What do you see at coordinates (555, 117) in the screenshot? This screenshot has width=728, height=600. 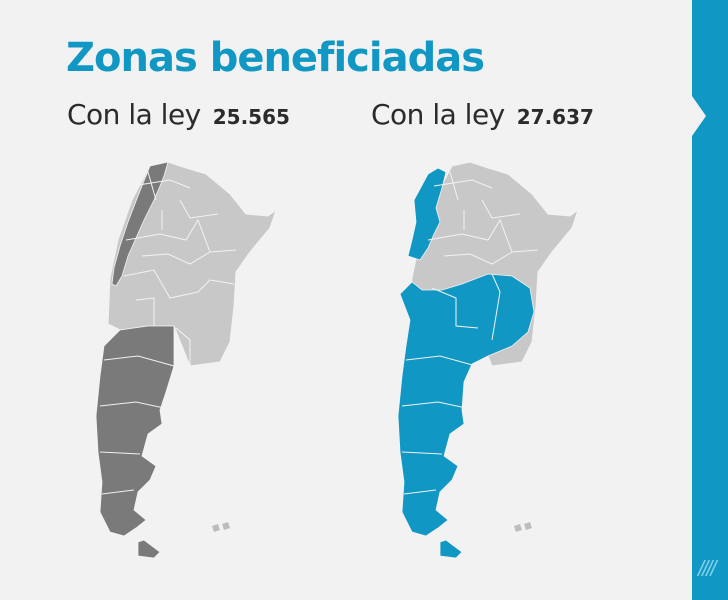 I see `law-number: 27.637` at bounding box center [555, 117].